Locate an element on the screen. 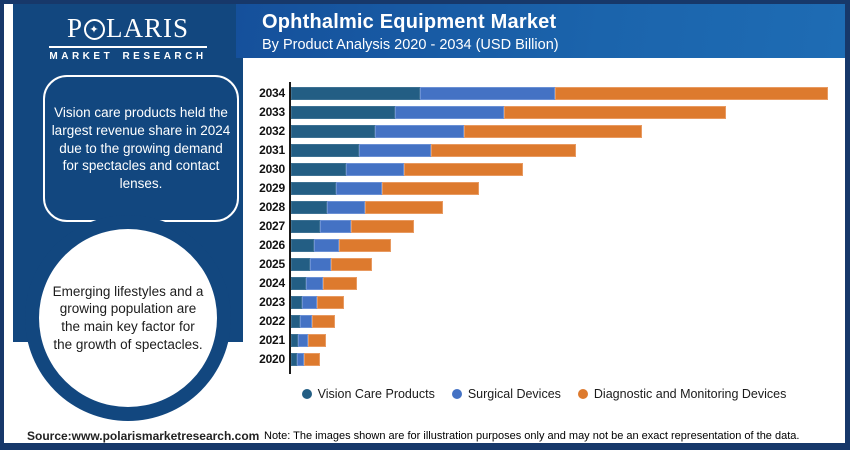 The height and width of the screenshot is (450, 850). year-label: 2021 is located at coordinates (272, 340).